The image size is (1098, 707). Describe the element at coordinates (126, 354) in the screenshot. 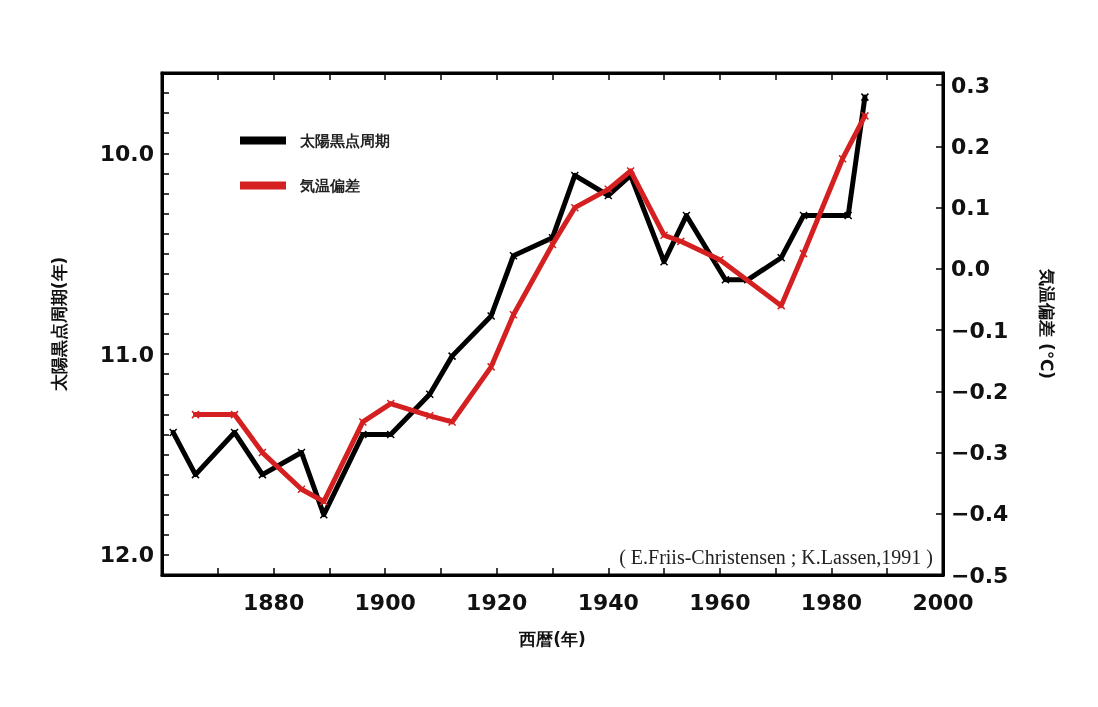

I see `y-tick-label: 11.0` at that location.